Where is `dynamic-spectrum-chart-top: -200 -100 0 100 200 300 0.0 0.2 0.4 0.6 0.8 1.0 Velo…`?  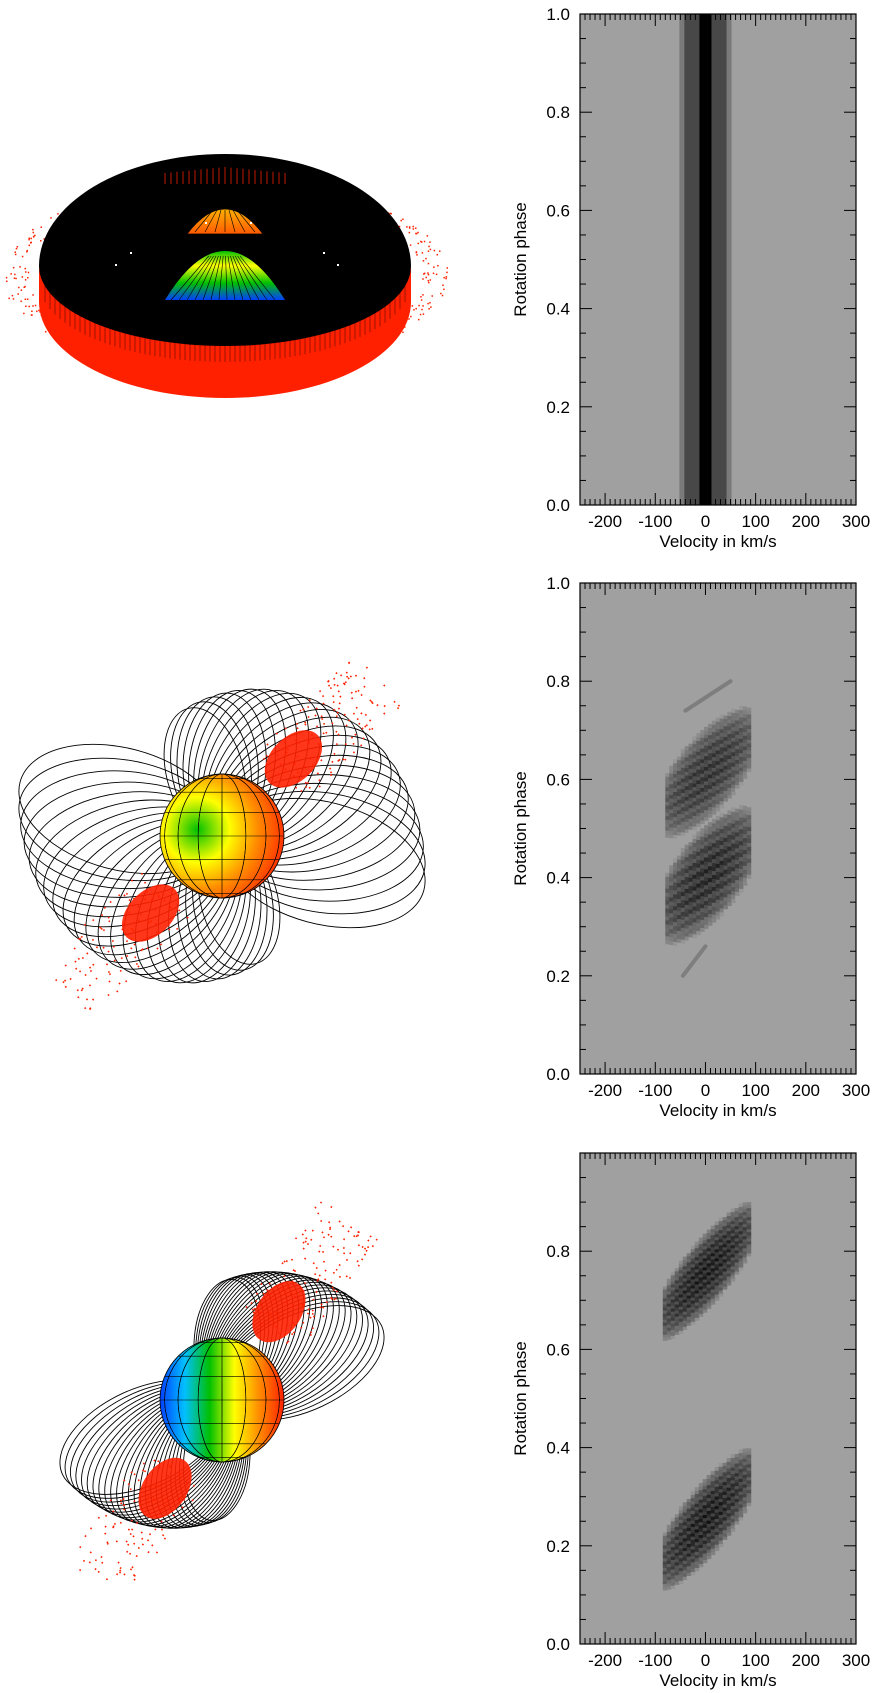
dynamic-spectrum-chart-top: -200 -100 0 100 200 300 0.0 0.2 0.4 0.6 0.8 1.0 Velo… is located at coordinates (690, 278).